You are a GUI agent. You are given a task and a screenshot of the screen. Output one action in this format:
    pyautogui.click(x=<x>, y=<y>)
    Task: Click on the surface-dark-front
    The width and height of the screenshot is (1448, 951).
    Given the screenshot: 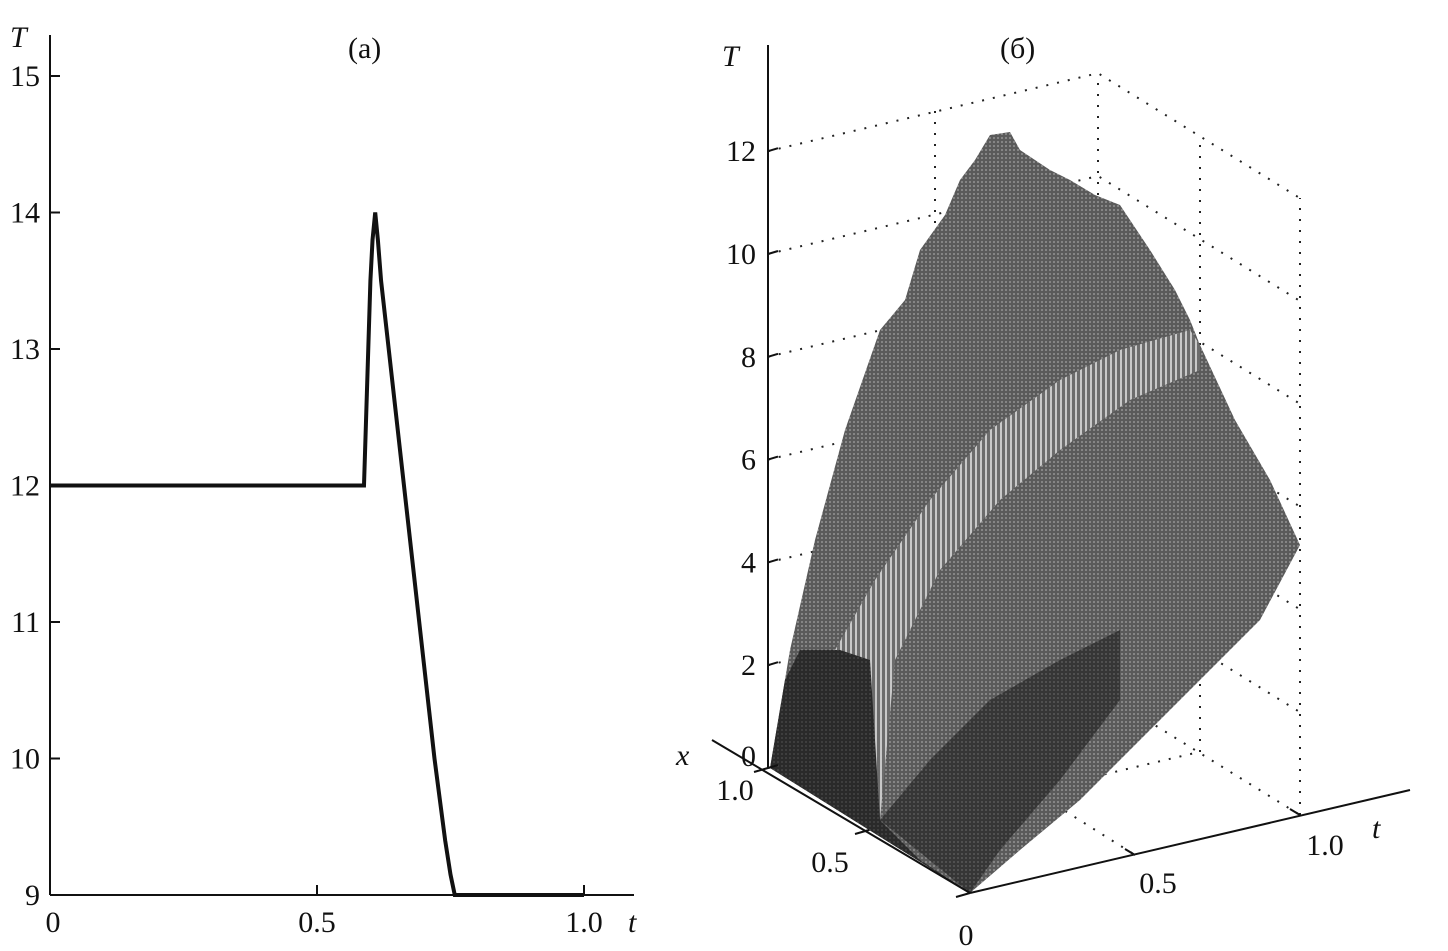 What is the action you would take?
    pyautogui.click(x=1000, y=761)
    